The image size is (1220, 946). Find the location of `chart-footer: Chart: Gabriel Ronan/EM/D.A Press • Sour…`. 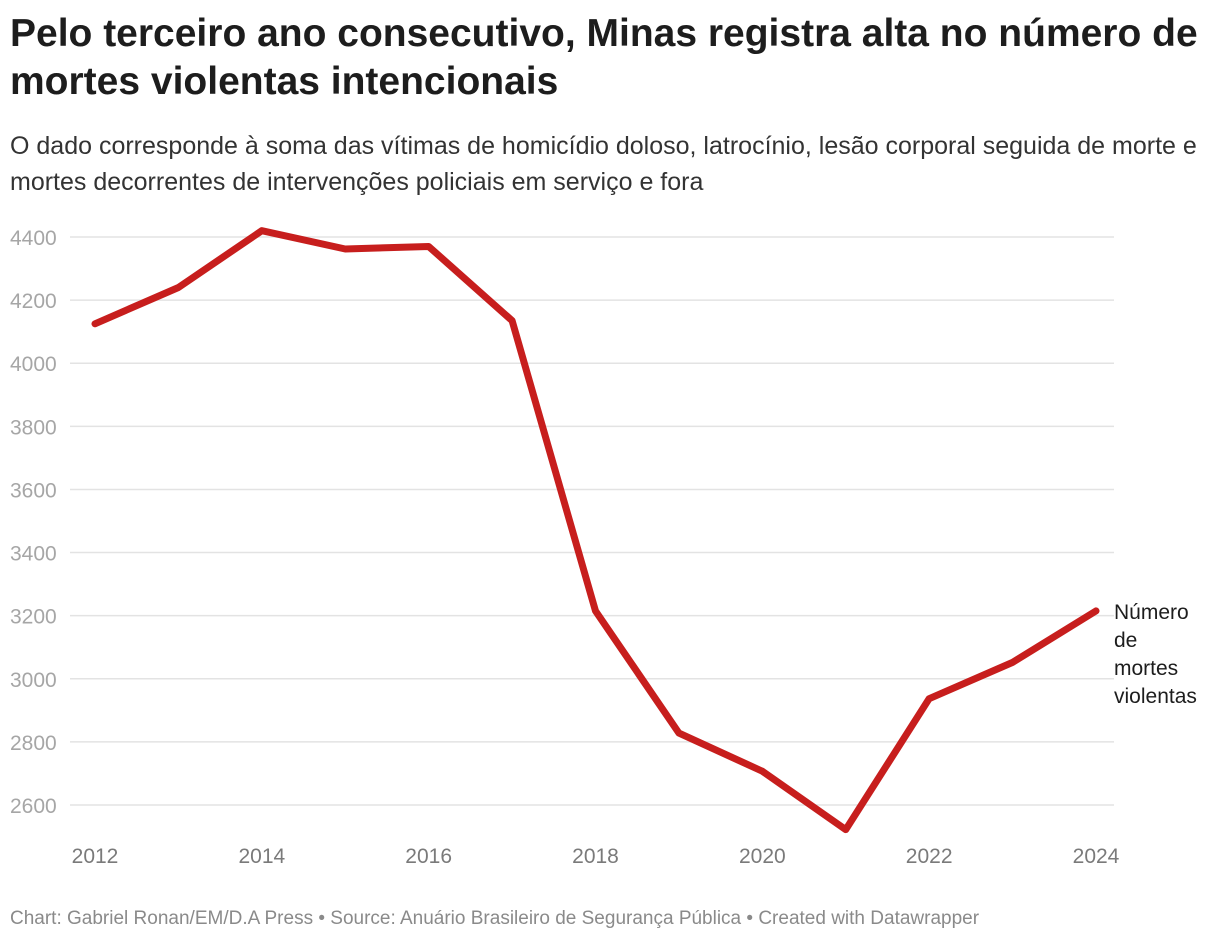

chart-footer: Chart: Gabriel Ronan/EM/D.A Press • Sour… is located at coordinates (495, 918).